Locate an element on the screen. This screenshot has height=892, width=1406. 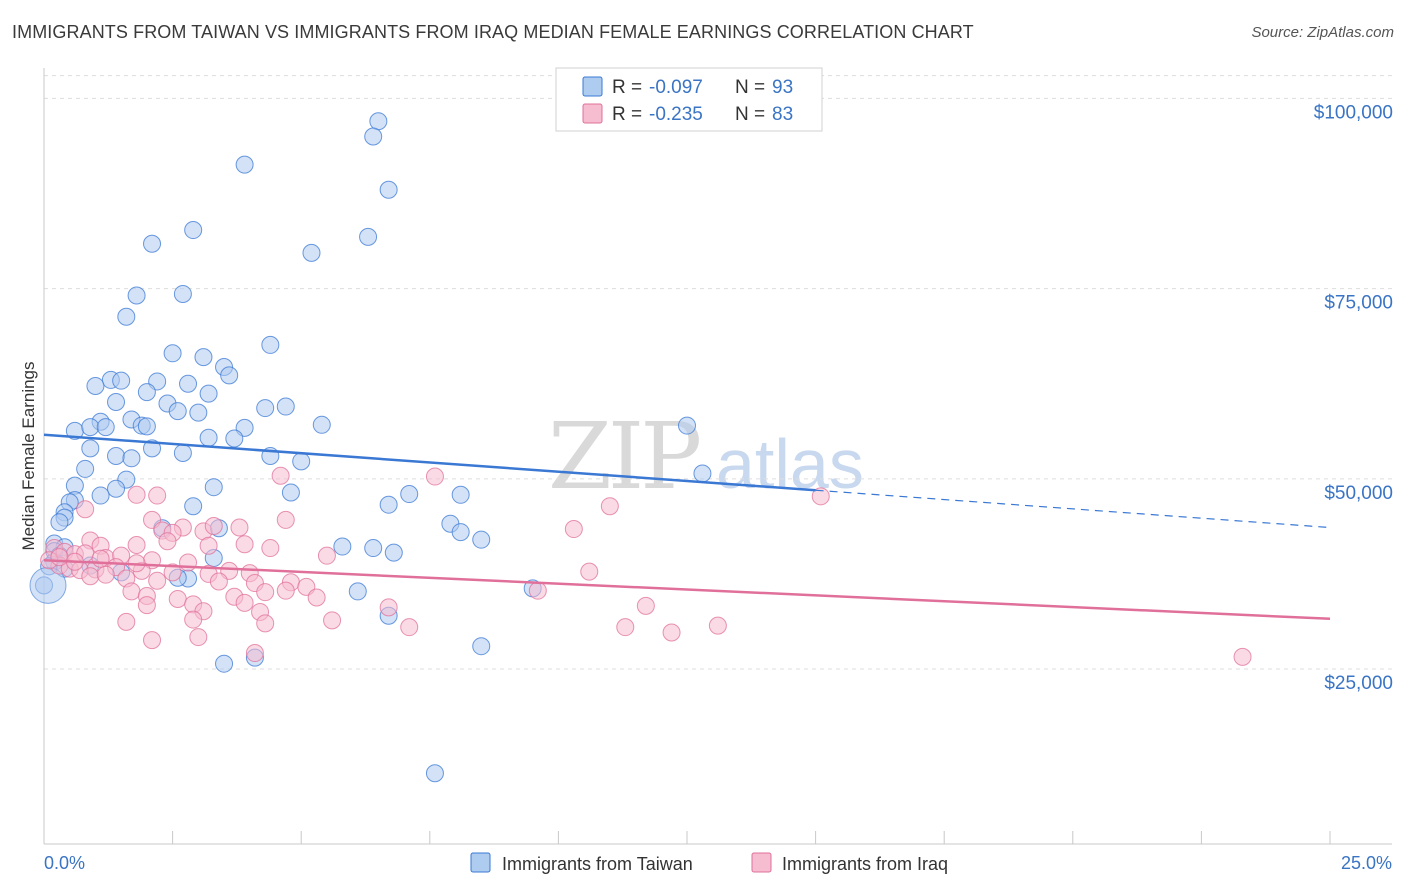
legend-n-value-iraq: 83 is located at coordinates (782, 114).